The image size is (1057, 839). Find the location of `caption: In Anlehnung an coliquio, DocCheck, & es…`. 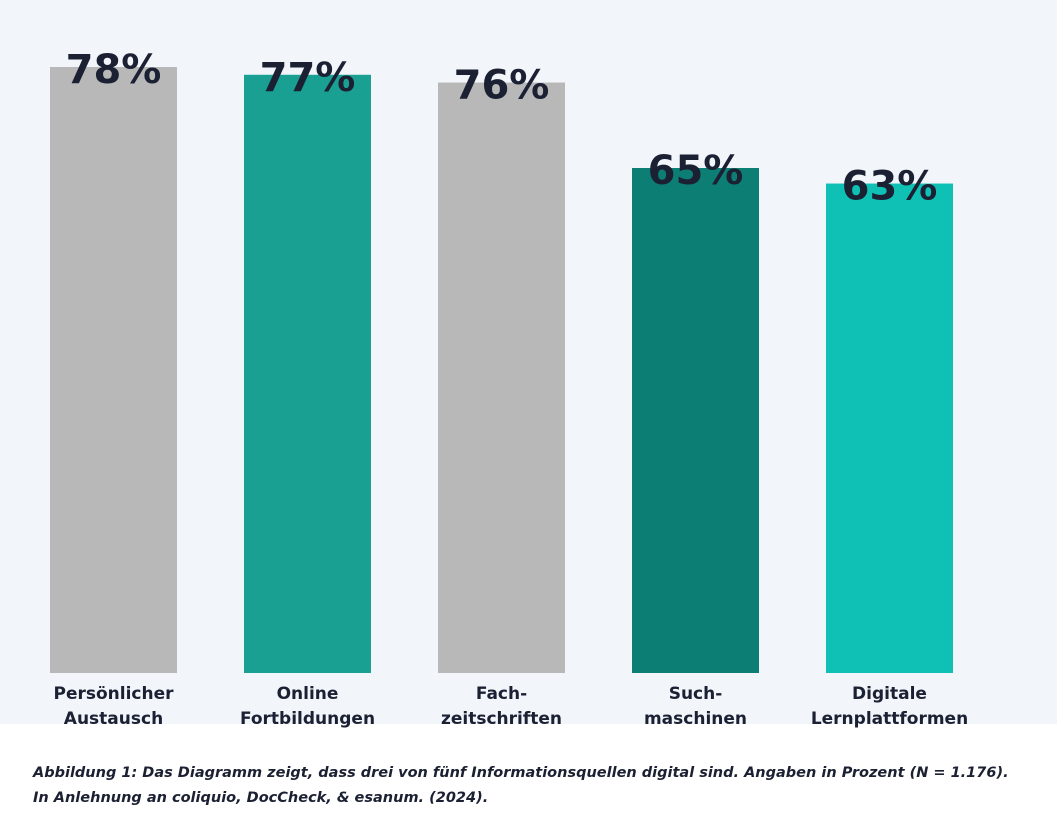

caption: In Anlehnung an coliquio, DocCheck, & es… is located at coordinates (260, 798).